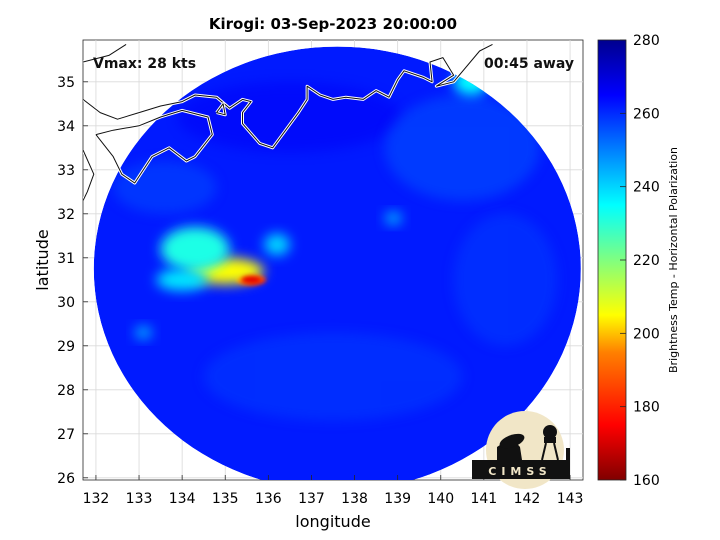 The width and height of the screenshot is (720, 540). I want to click on colorbar-tick-label: 240, so click(646, 188).